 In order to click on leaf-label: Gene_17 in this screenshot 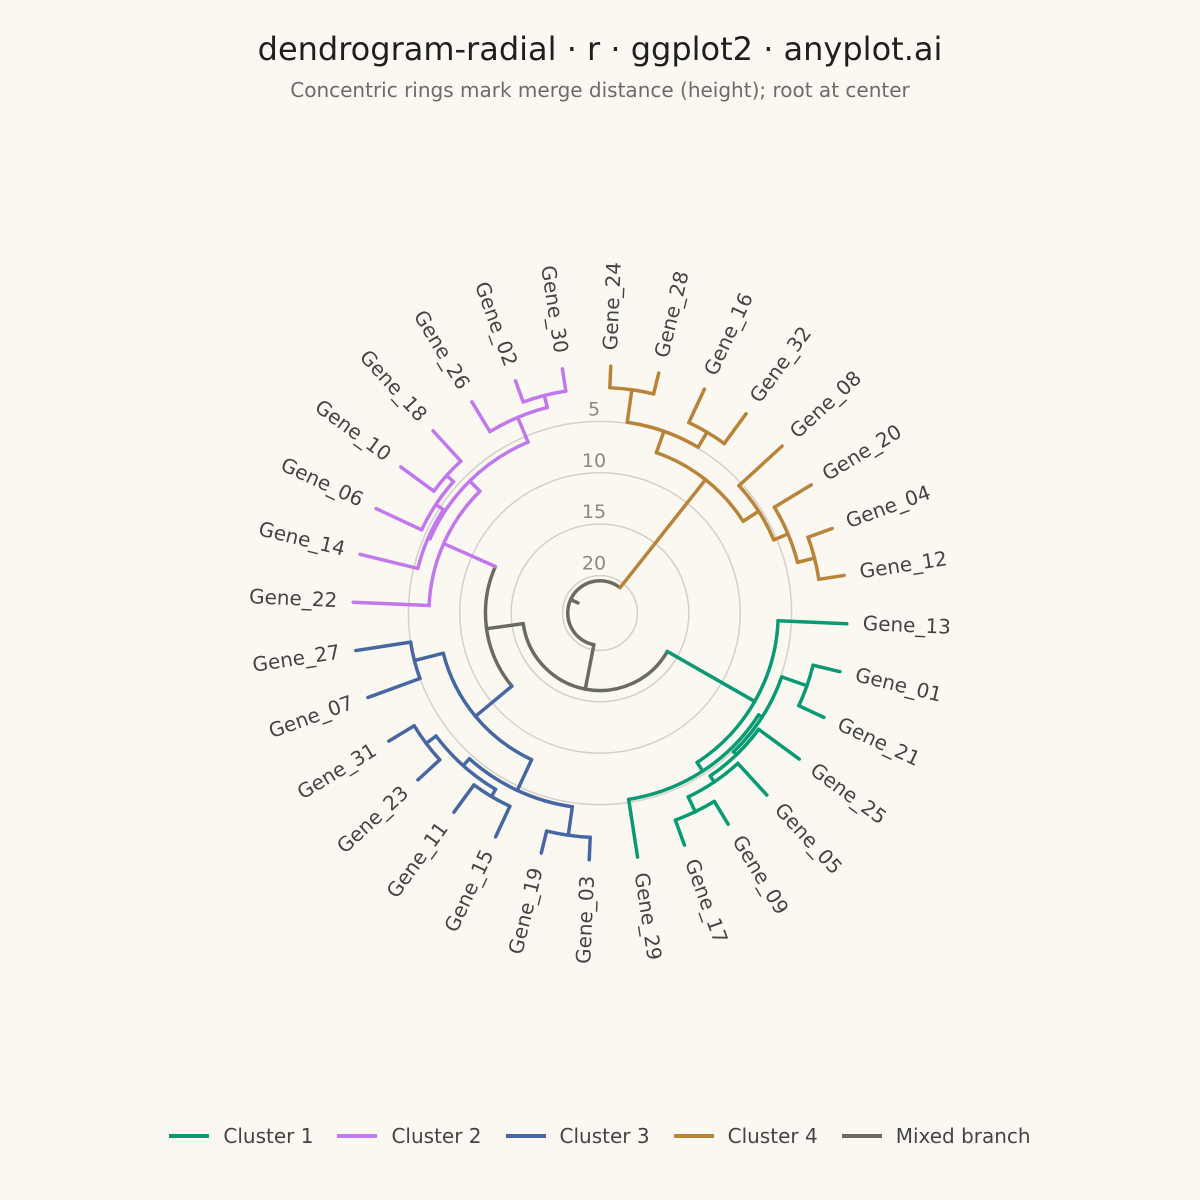, I will do `click(706, 901)`.